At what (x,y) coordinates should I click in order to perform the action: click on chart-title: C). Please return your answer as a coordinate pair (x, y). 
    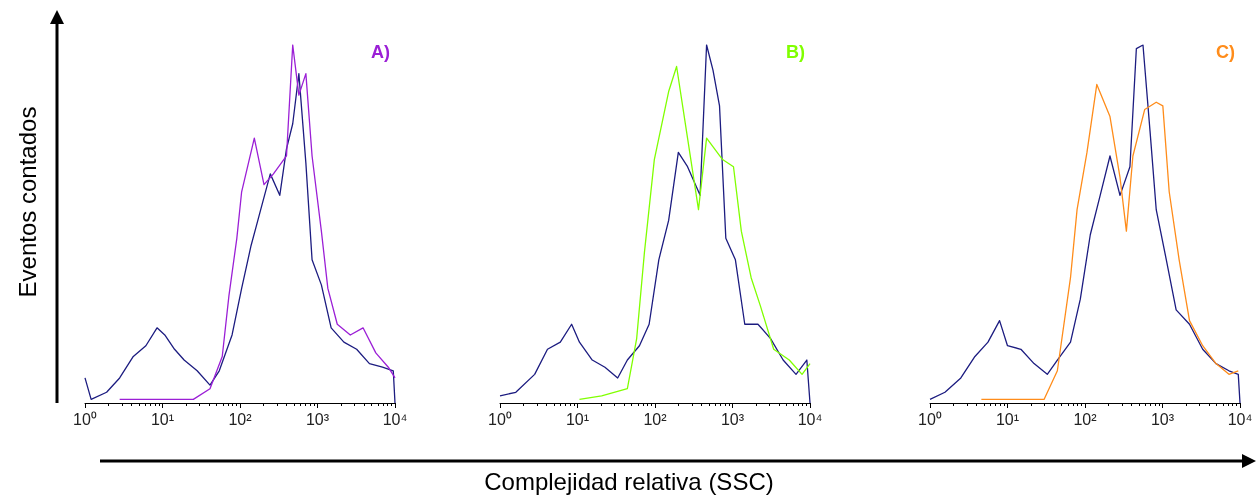
    Looking at the image, I should click on (1226, 52).